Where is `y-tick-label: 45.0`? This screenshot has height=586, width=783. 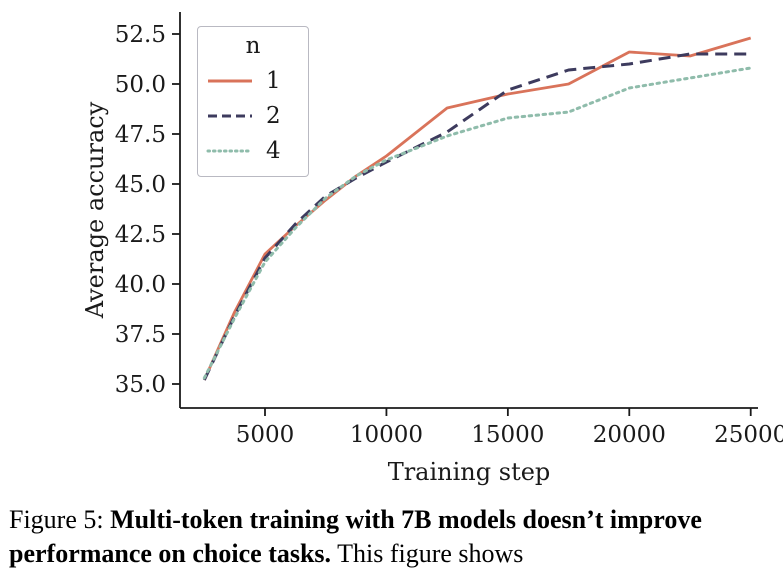 y-tick-label: 45.0 is located at coordinates (140, 185).